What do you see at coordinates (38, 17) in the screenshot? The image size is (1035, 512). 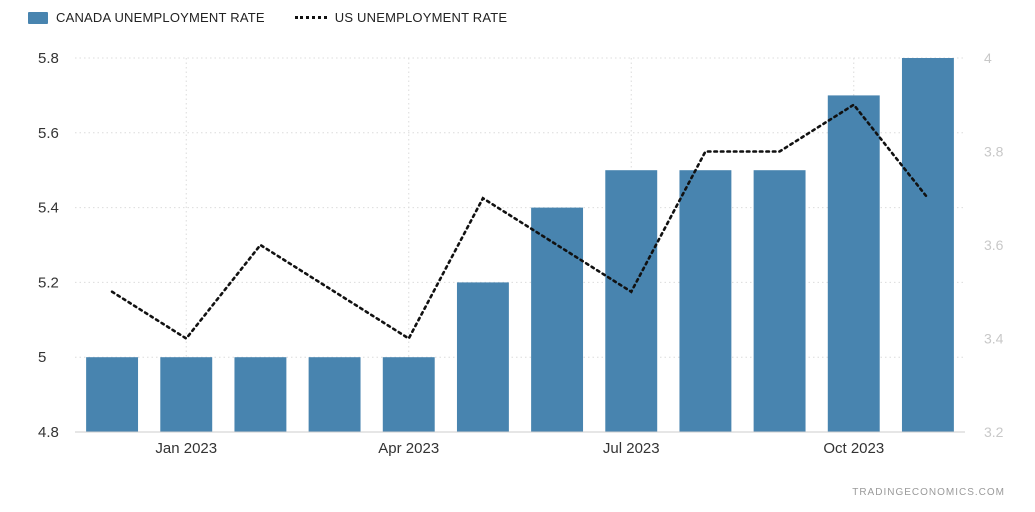 I see `legend-bar-swatch-icon` at bounding box center [38, 17].